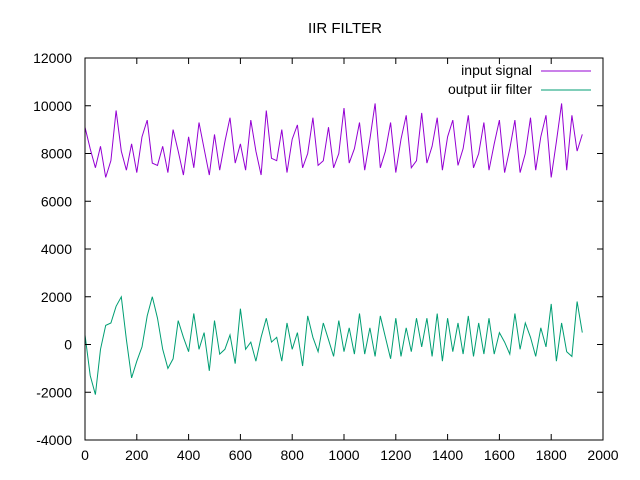 The image size is (640, 480). I want to click on x-tick-label: 1400, so click(447, 455).